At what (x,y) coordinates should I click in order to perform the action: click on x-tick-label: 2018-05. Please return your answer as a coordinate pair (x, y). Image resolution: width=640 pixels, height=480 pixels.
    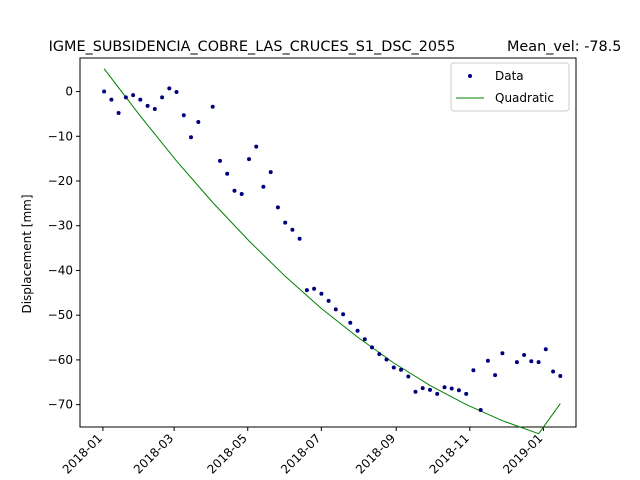
    Looking at the image, I should click on (227, 453).